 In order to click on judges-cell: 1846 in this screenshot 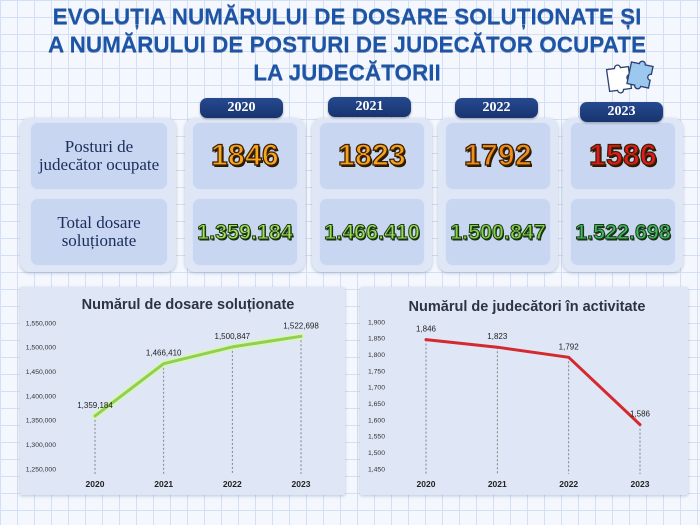, I will do `click(245, 156)`.